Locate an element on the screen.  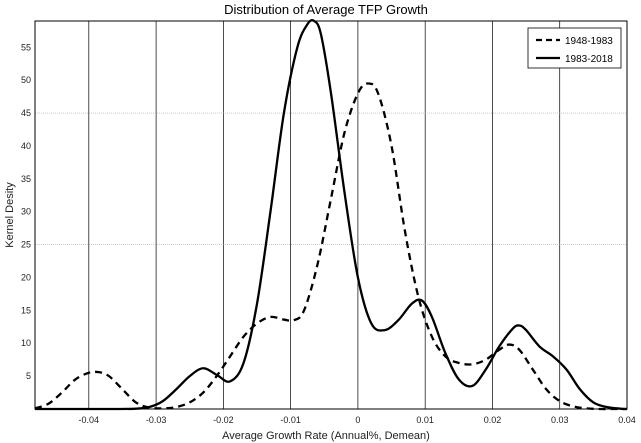
y-tick-label: 15 is located at coordinates (26, 310).